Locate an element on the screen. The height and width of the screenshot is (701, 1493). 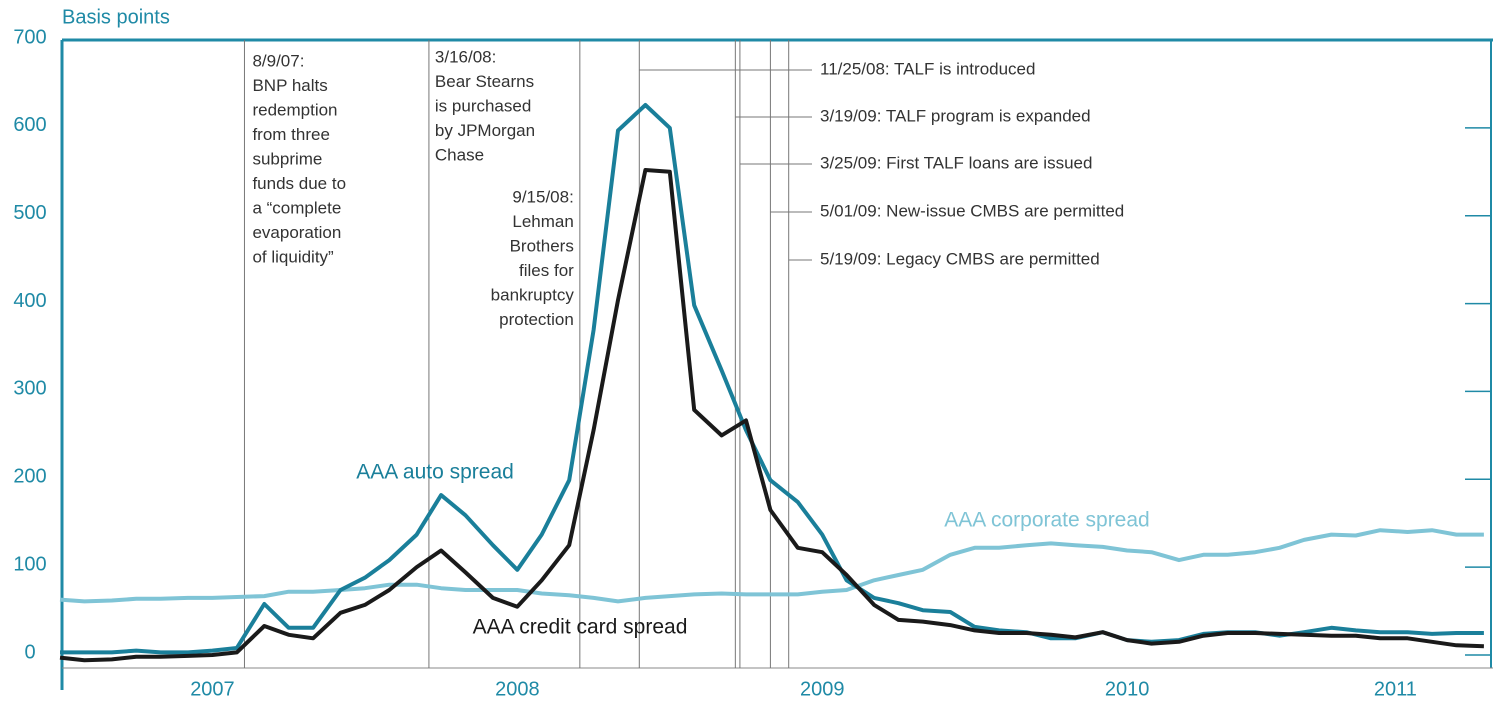
event-text: 8/9/07: is located at coordinates (278, 60).